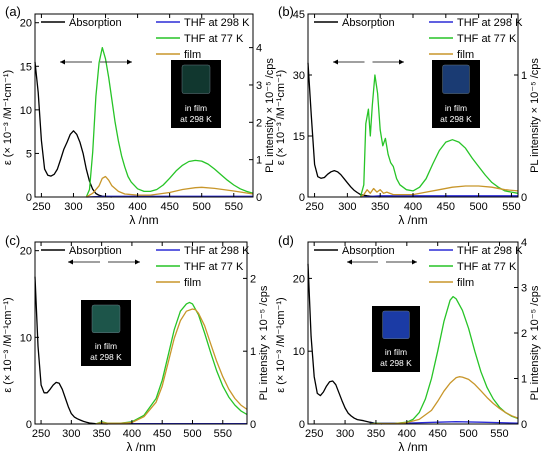 This screenshot has height=458, width=550. I want to click on y-left-tick-label: 30, so click(299, 76).